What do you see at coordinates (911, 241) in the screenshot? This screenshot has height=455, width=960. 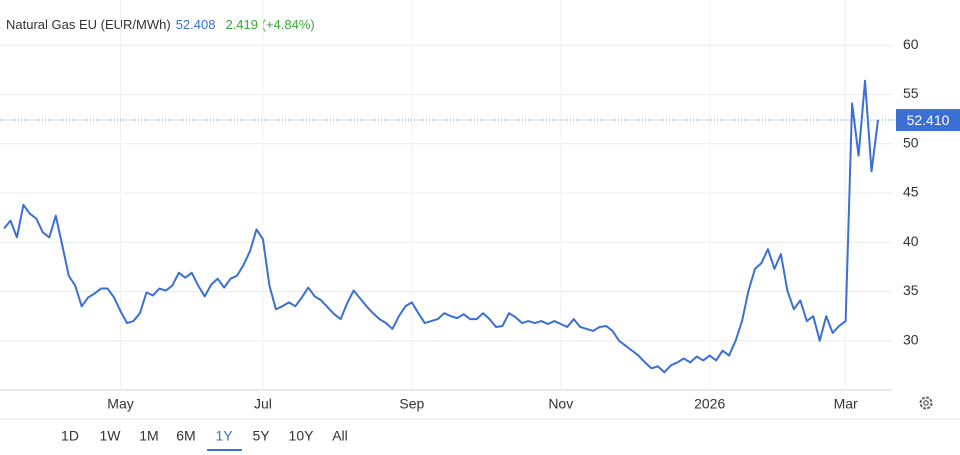 I see `y-tick-label: 40` at bounding box center [911, 241].